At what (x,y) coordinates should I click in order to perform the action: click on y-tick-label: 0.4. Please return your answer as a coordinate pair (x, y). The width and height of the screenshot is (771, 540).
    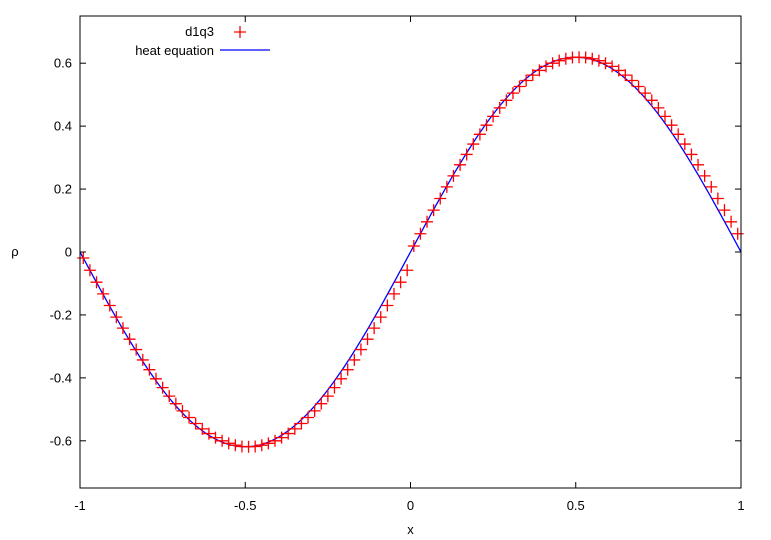
    Looking at the image, I should click on (63, 126).